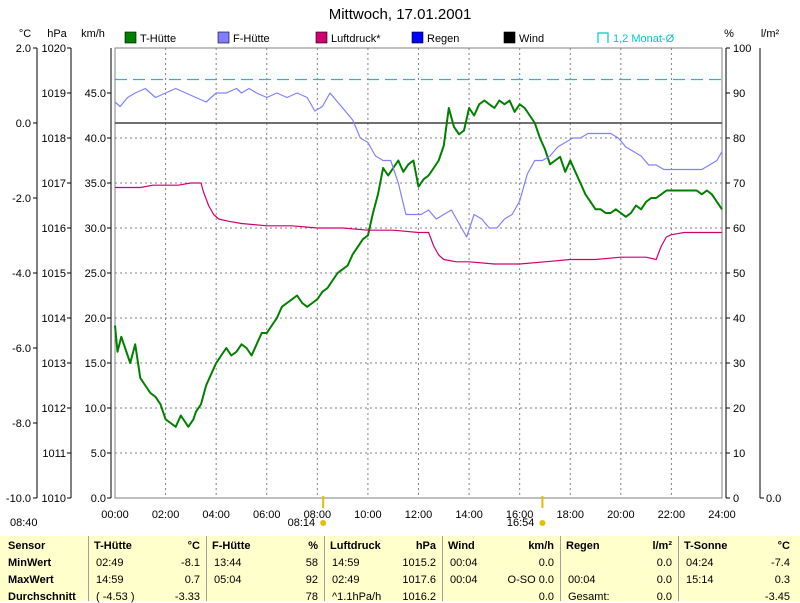  I want to click on hpa-tick-label: 1011, so click(54, 454).